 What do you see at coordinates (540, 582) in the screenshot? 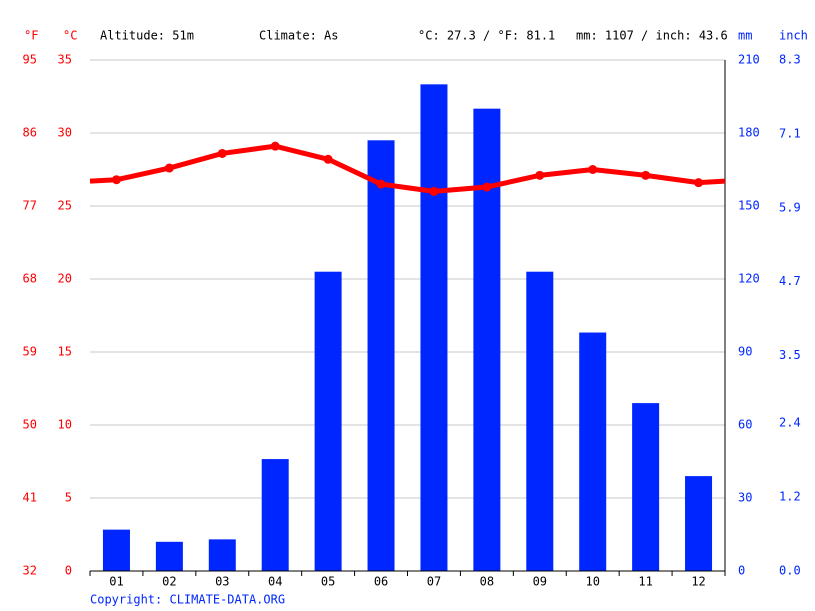
I see `x-tick-label: 09` at bounding box center [540, 582].